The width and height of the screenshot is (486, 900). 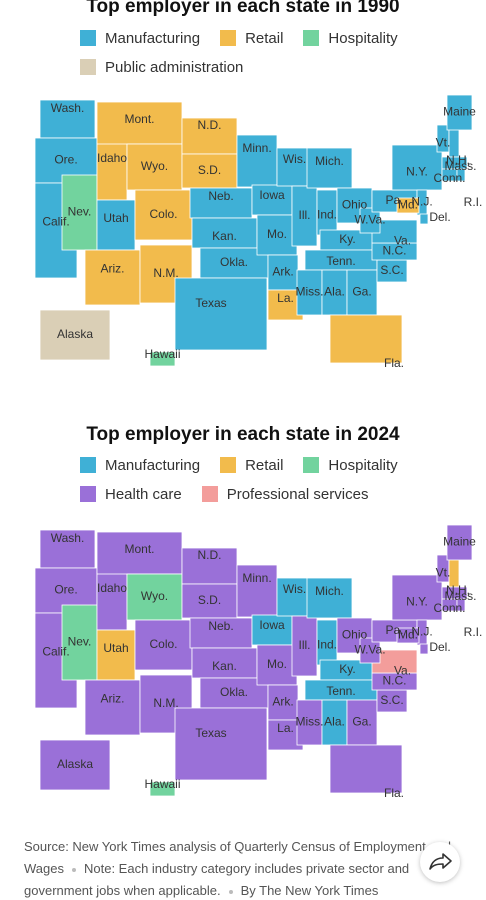 I want to click on legend-item: Professional services, so click(x=285, y=494).